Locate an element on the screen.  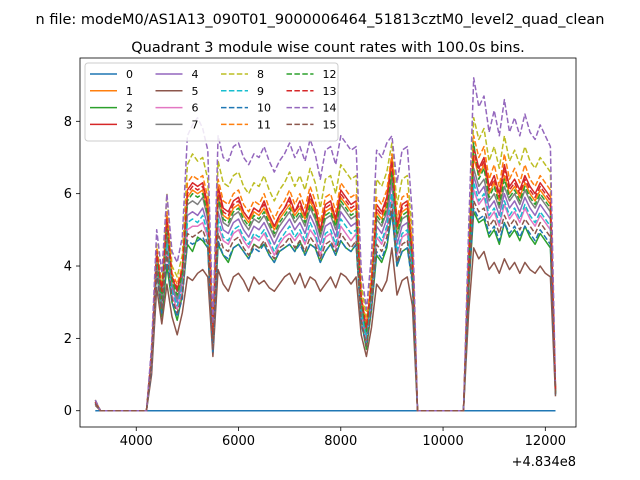
legend-label-8: 8 is located at coordinates (260, 74).